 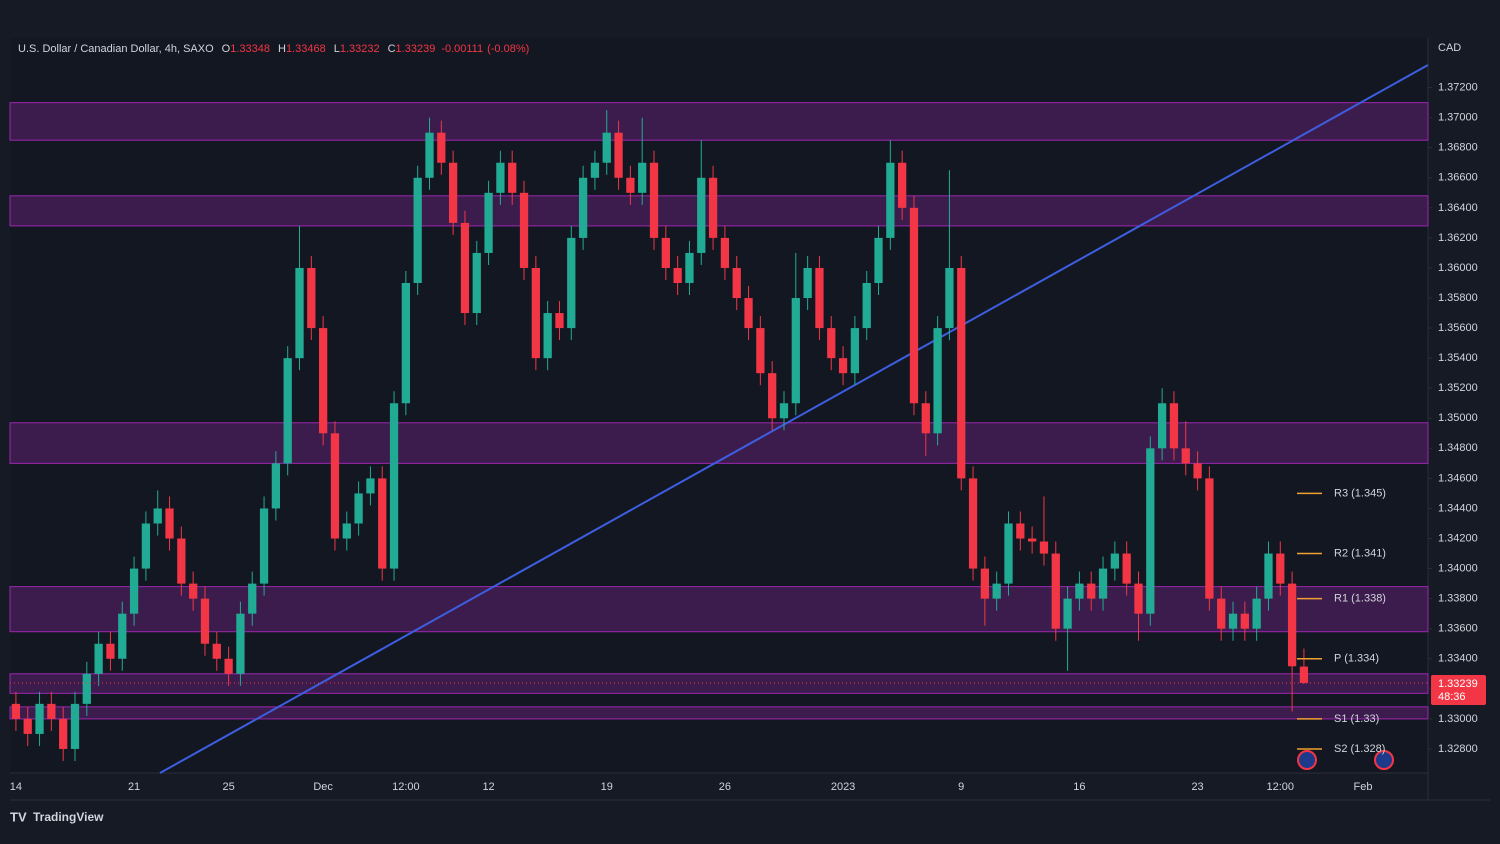 What do you see at coordinates (323, 787) in the screenshot?
I see `x-tick-label: Dec` at bounding box center [323, 787].